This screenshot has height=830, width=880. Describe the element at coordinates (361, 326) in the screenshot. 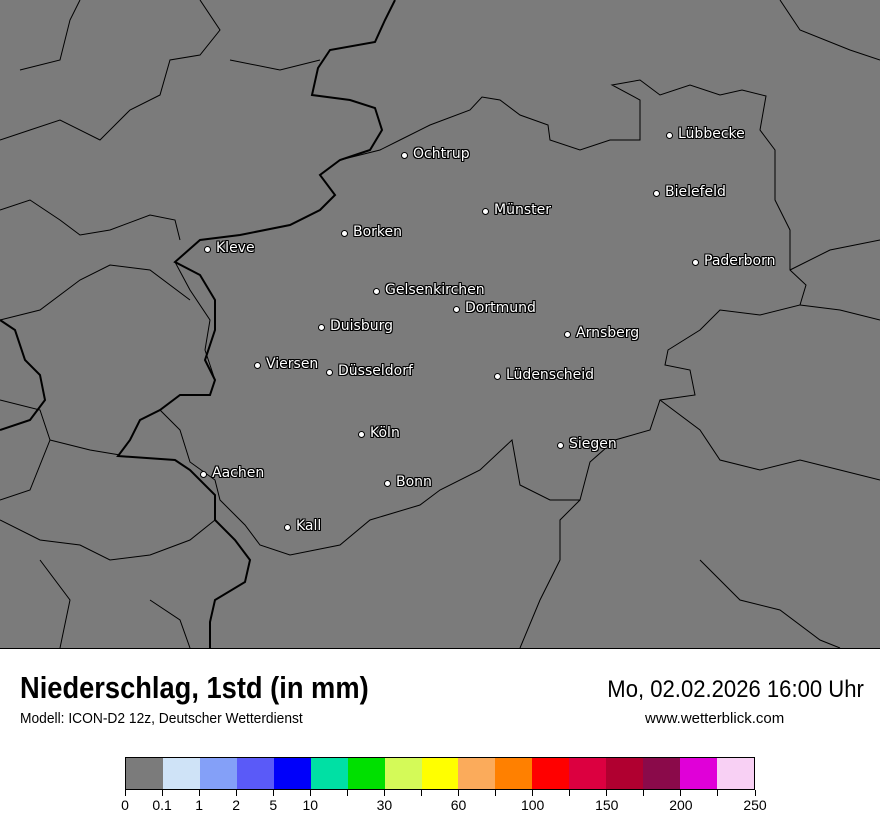

I see `city-label: Duisburg` at that location.